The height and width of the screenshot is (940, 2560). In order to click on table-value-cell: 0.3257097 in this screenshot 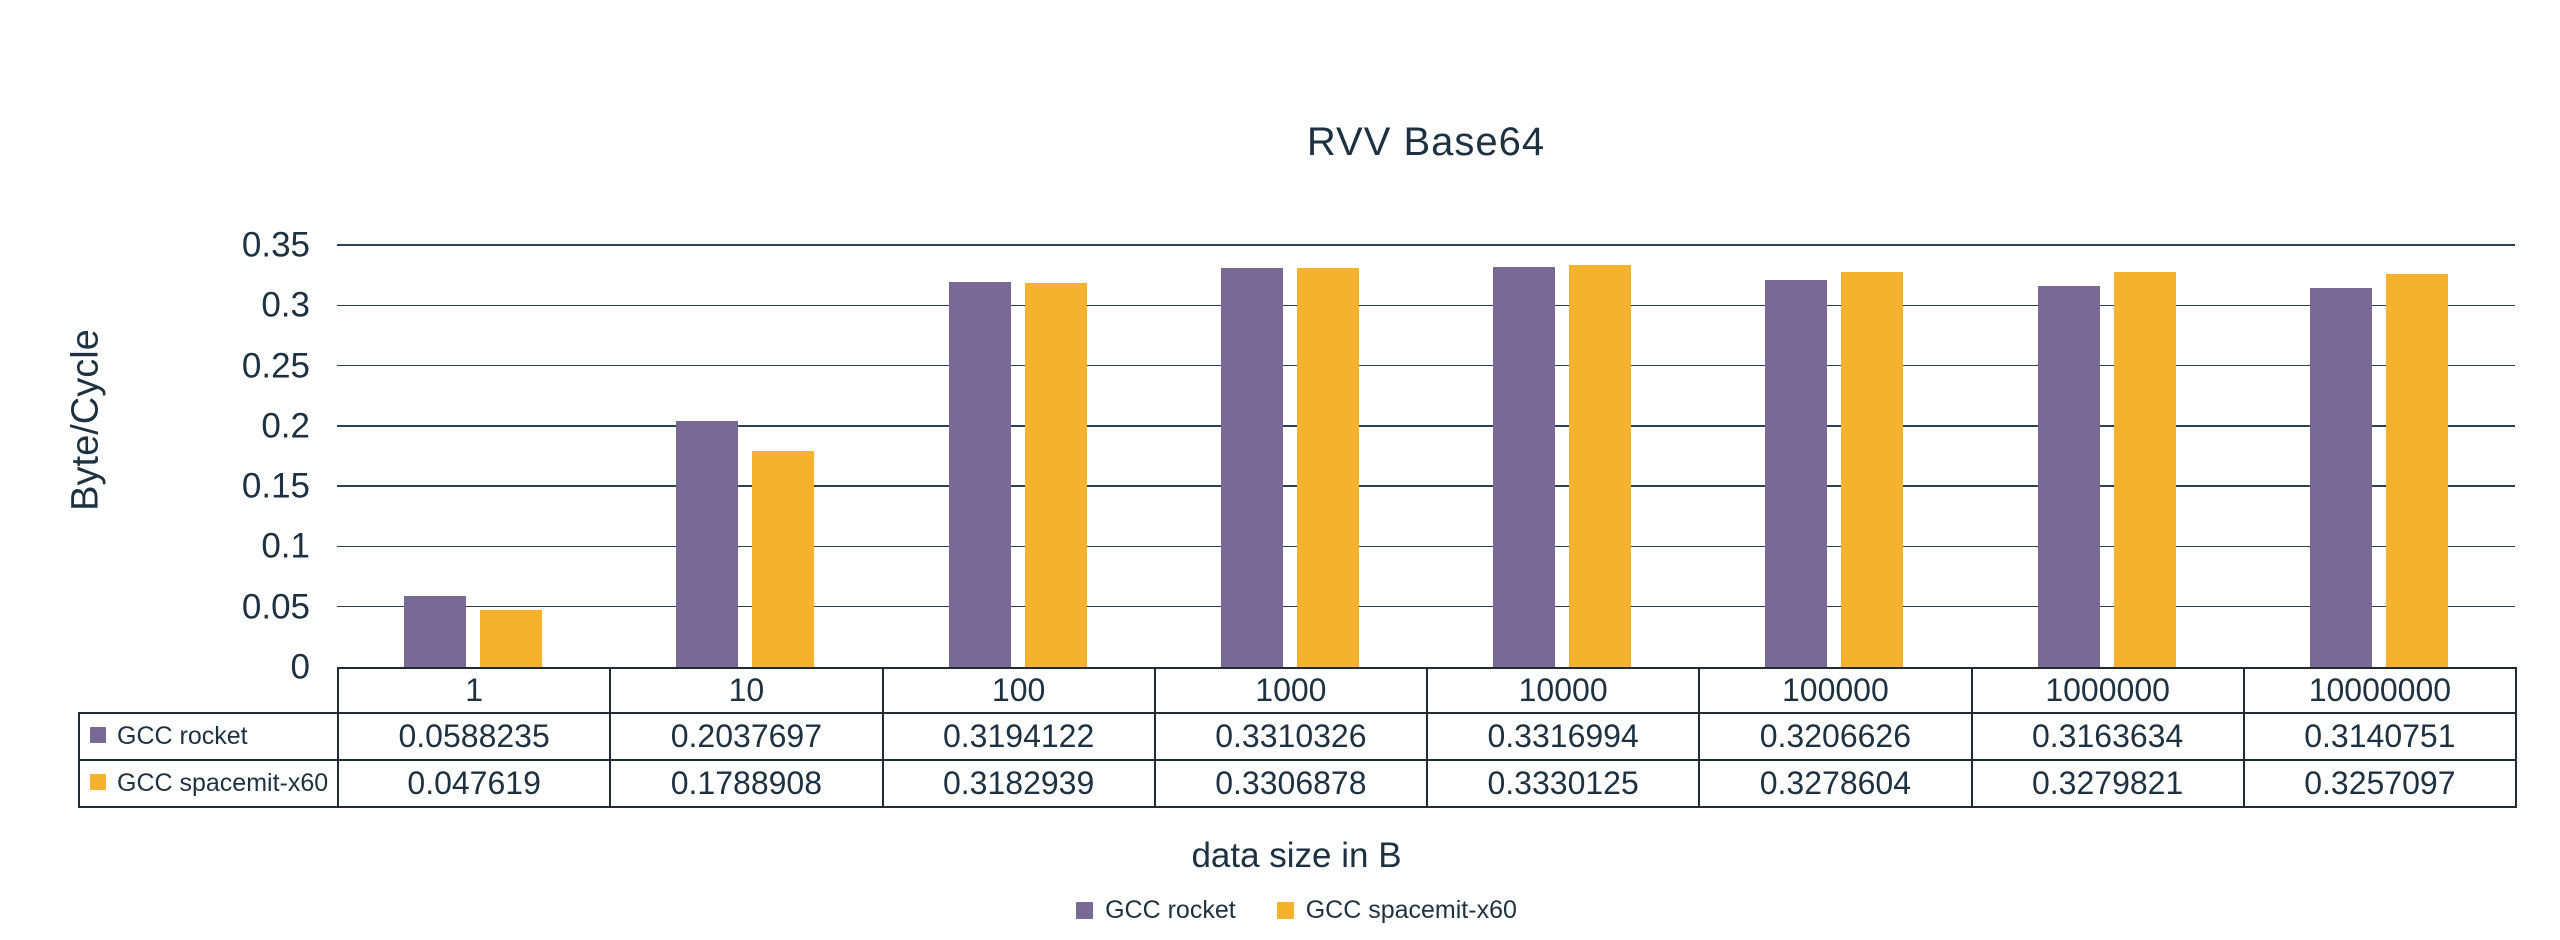, I will do `click(2380, 783)`.